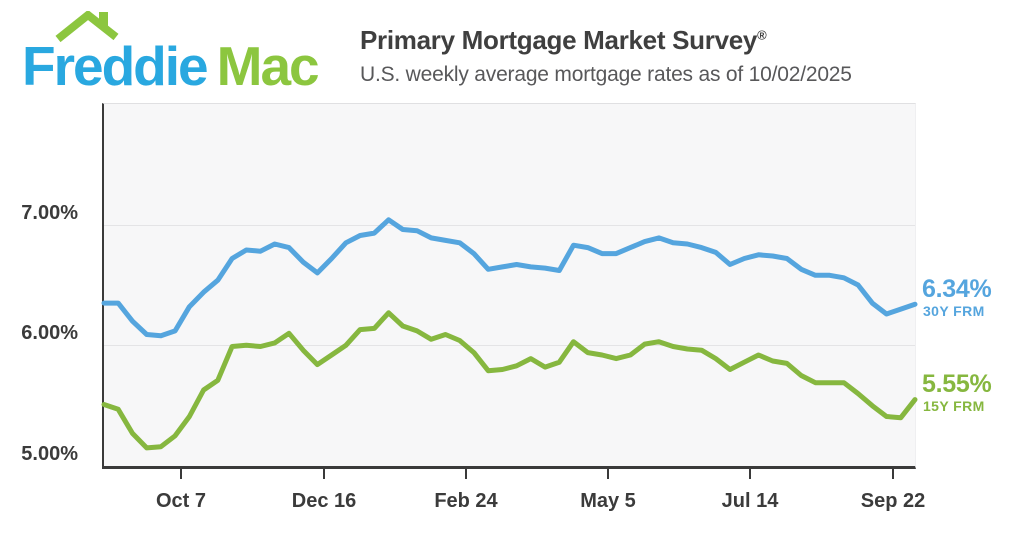 The image size is (1024, 538). I want to click on x-axis-label-may-5: May 5, so click(608, 501).